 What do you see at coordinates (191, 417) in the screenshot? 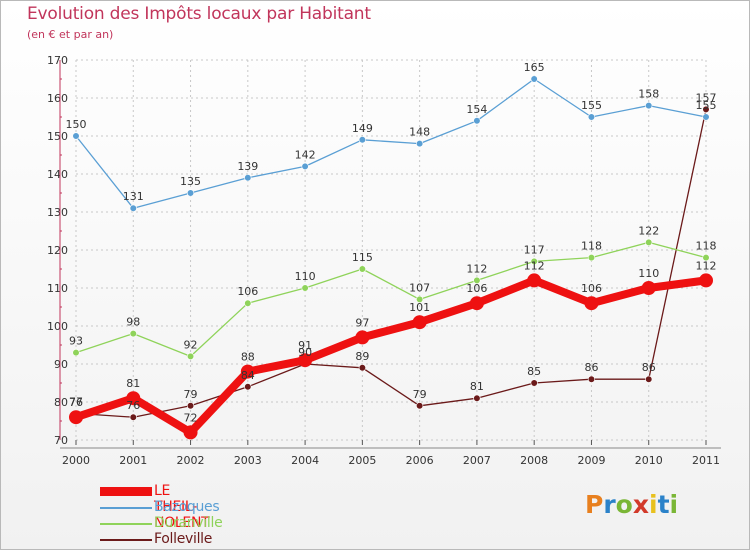
I see `data-label: 72` at bounding box center [191, 417].